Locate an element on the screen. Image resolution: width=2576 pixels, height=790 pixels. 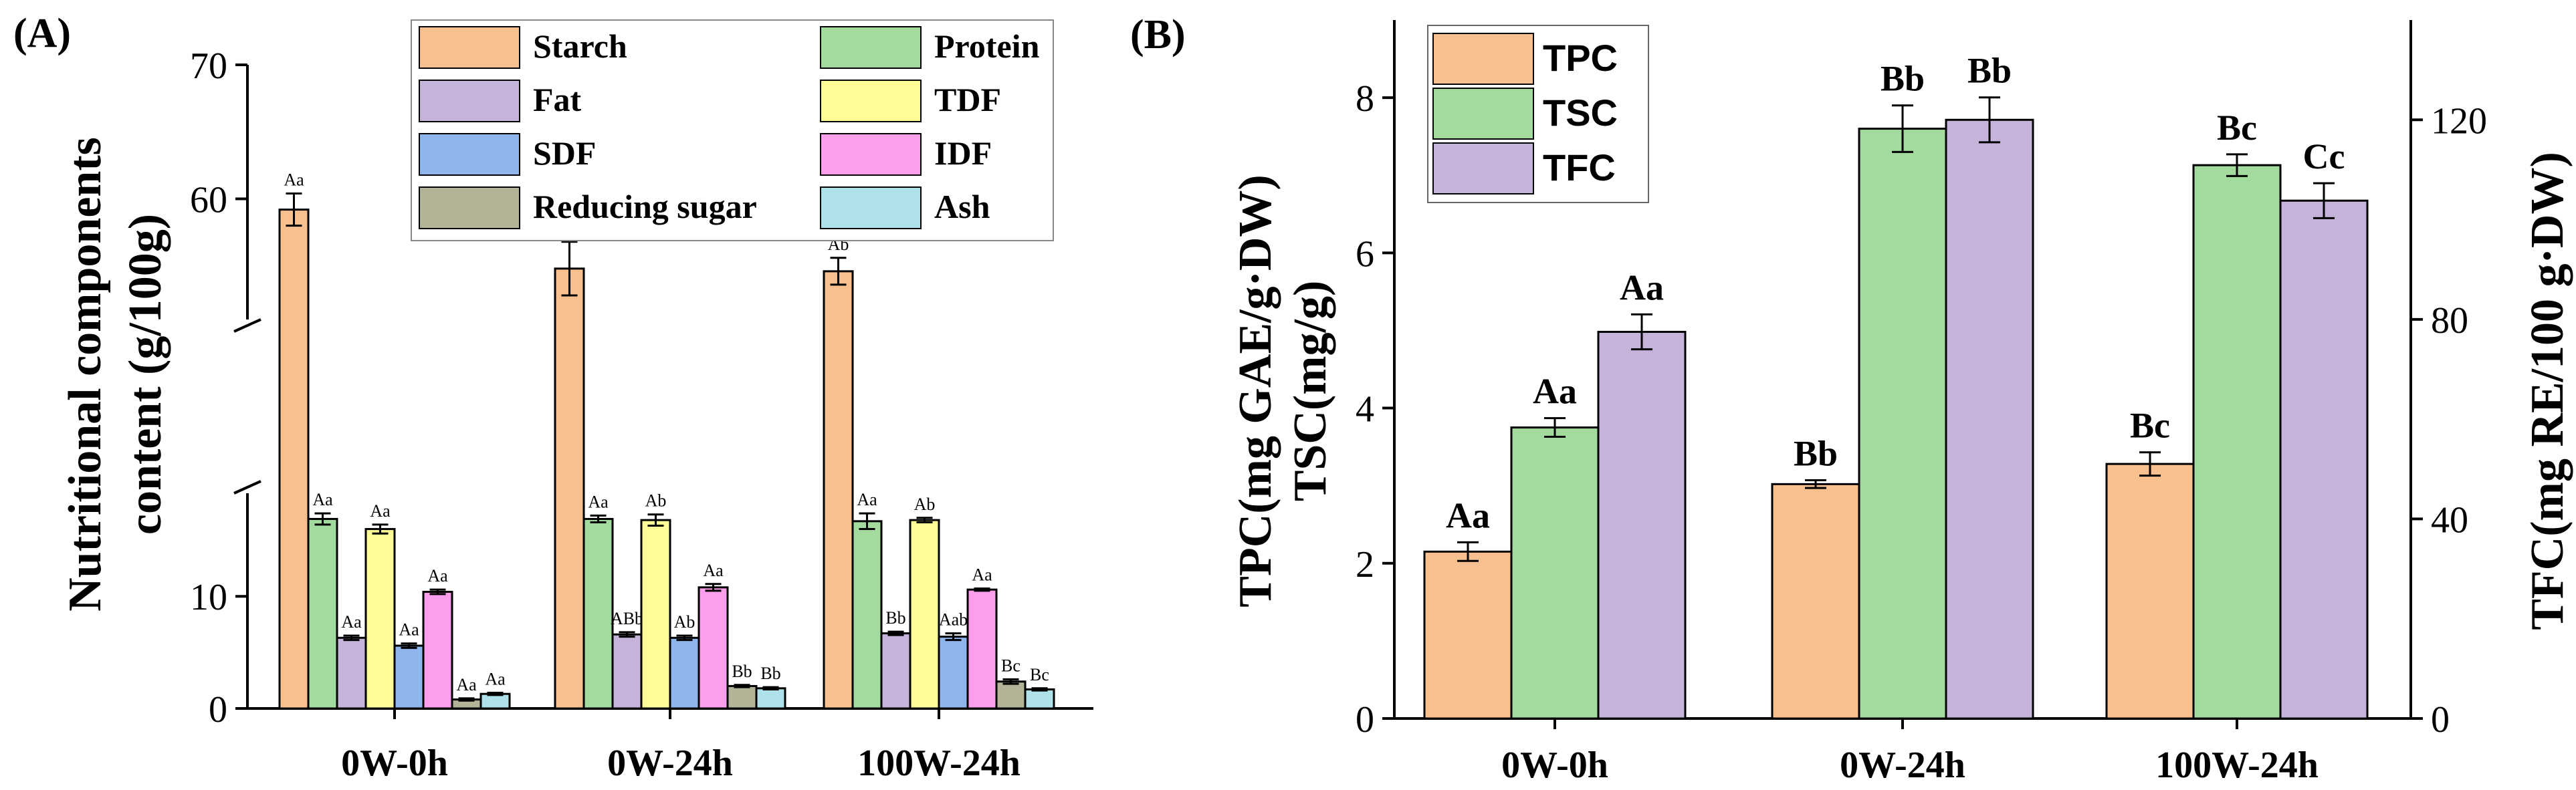
panel-a-legend-label: Fat is located at coordinates (557, 100).